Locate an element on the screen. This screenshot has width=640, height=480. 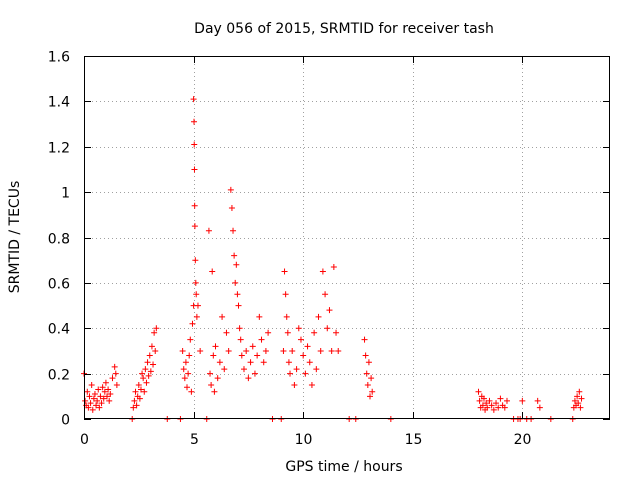
y-axis-label: SRMTID / TECUs is located at coordinates (15, 237).